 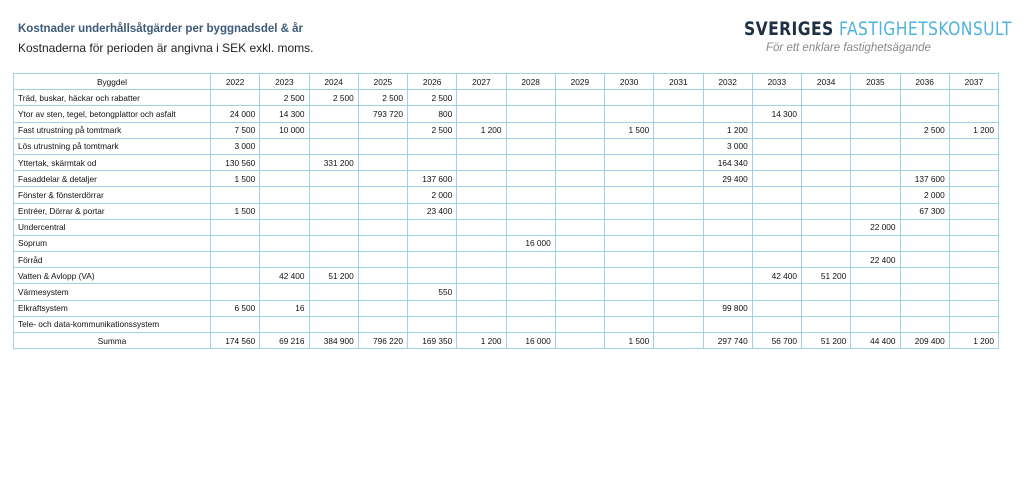 I want to click on cell: 1 200, so click(x=481, y=130).